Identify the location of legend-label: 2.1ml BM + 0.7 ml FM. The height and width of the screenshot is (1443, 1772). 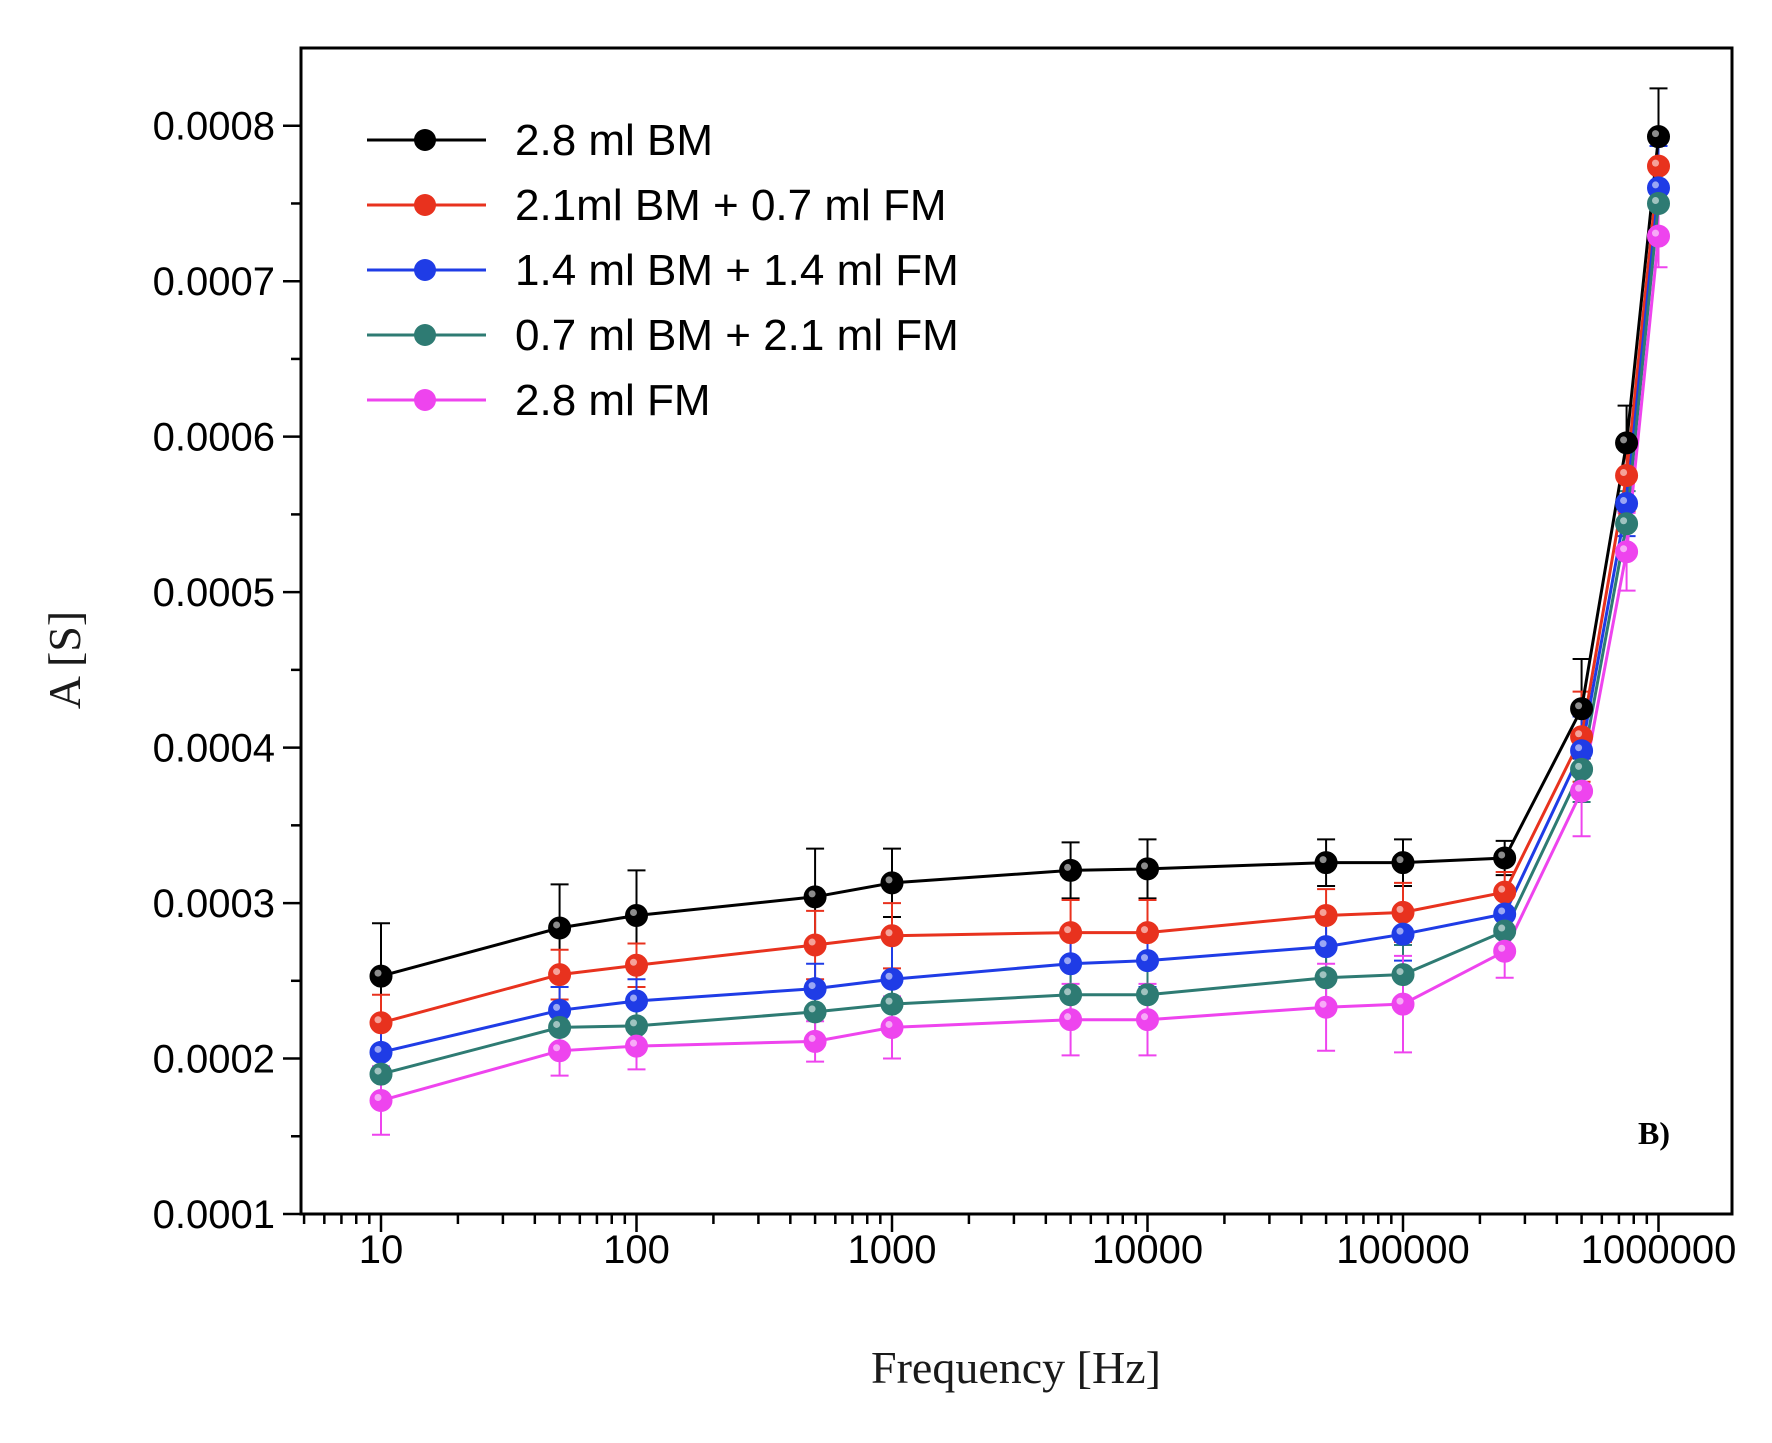
(731, 205).